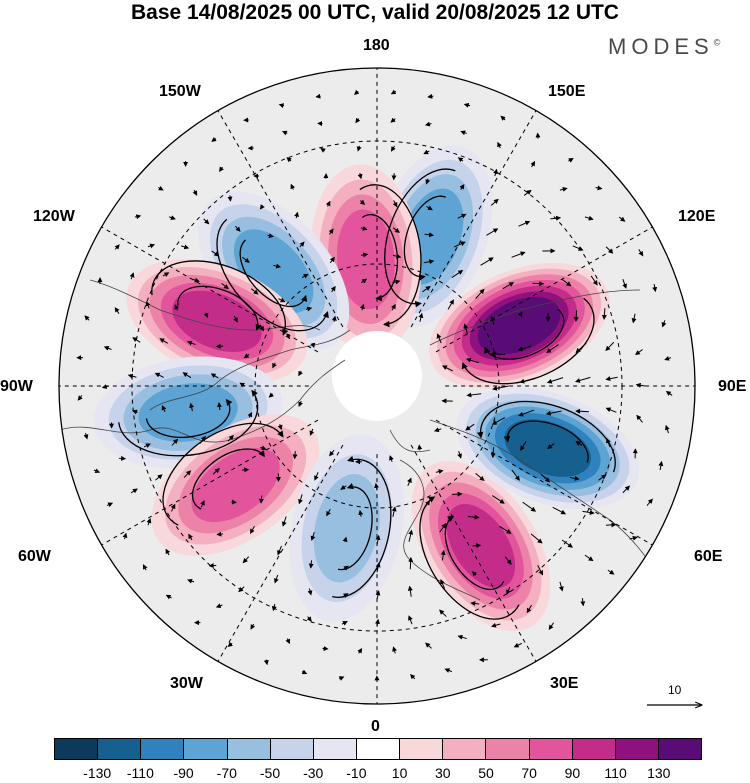 This screenshot has width=750, height=783. Describe the element at coordinates (223, 474) in the screenshot. I see `circulation-pos-55E` at that location.